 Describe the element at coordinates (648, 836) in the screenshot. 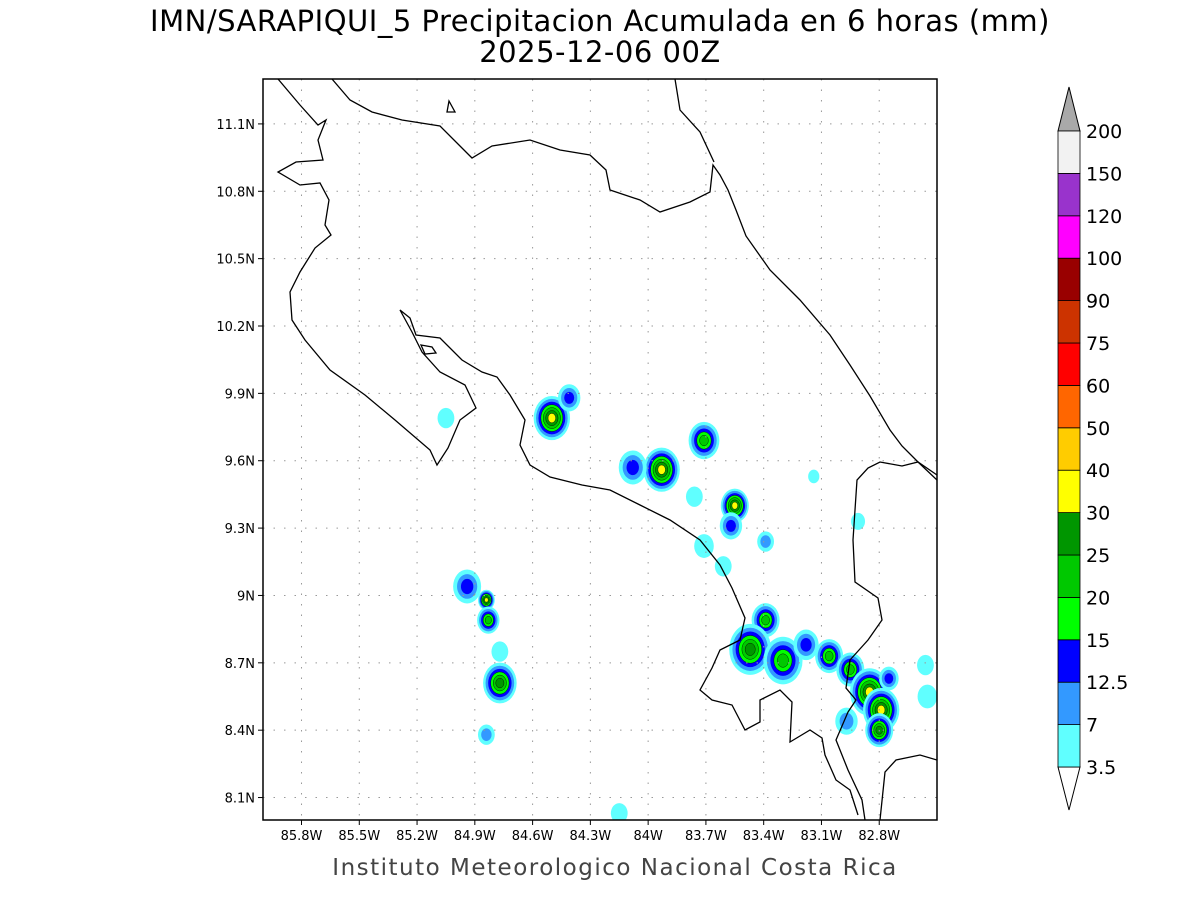

I see `lon-tick-label: 84W` at that location.